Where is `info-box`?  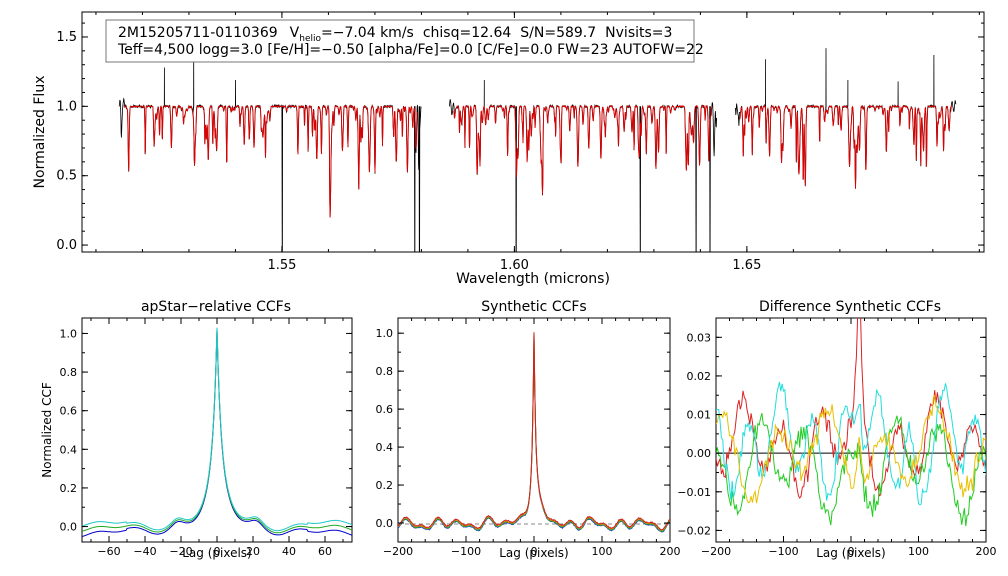 info-box is located at coordinates (400, 41).